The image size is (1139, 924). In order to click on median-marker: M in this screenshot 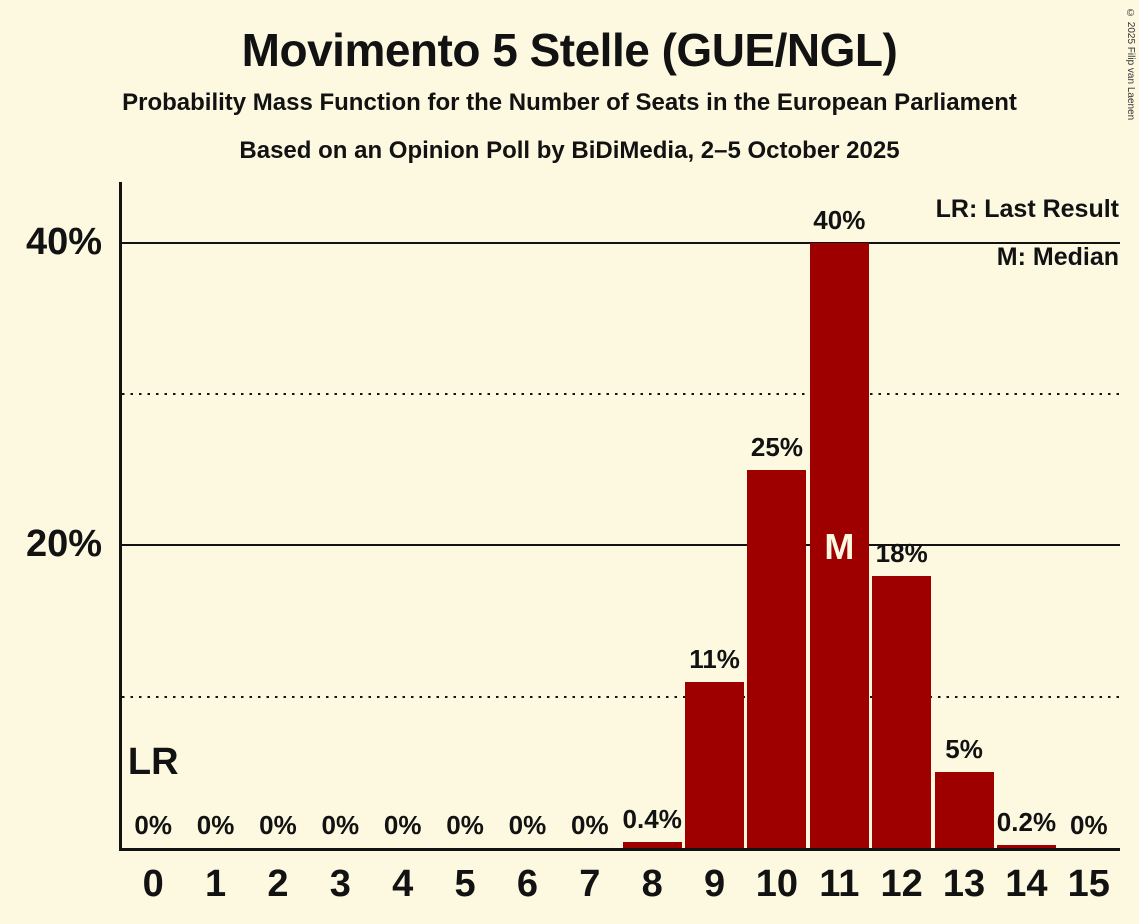, I will do `click(839, 546)`.